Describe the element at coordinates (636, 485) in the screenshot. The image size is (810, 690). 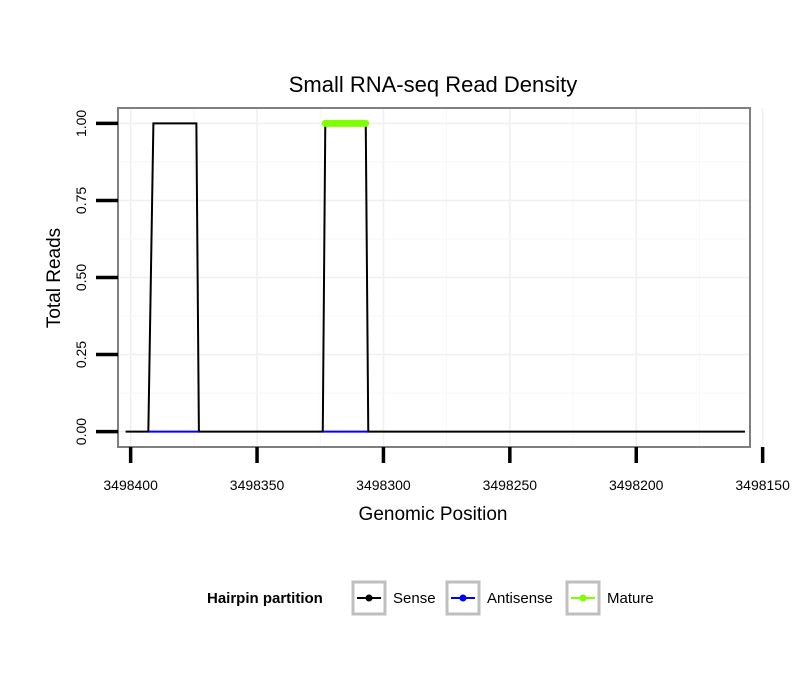
I see `x-tick-label: 3498200` at that location.